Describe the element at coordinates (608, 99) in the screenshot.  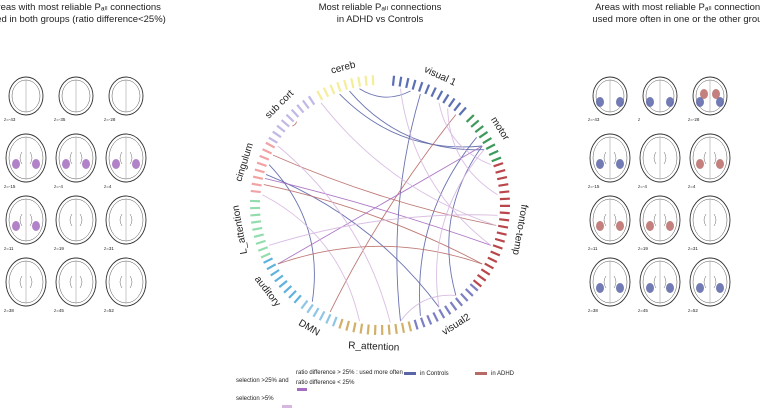
I see `brain-slice: z=-43` at that location.